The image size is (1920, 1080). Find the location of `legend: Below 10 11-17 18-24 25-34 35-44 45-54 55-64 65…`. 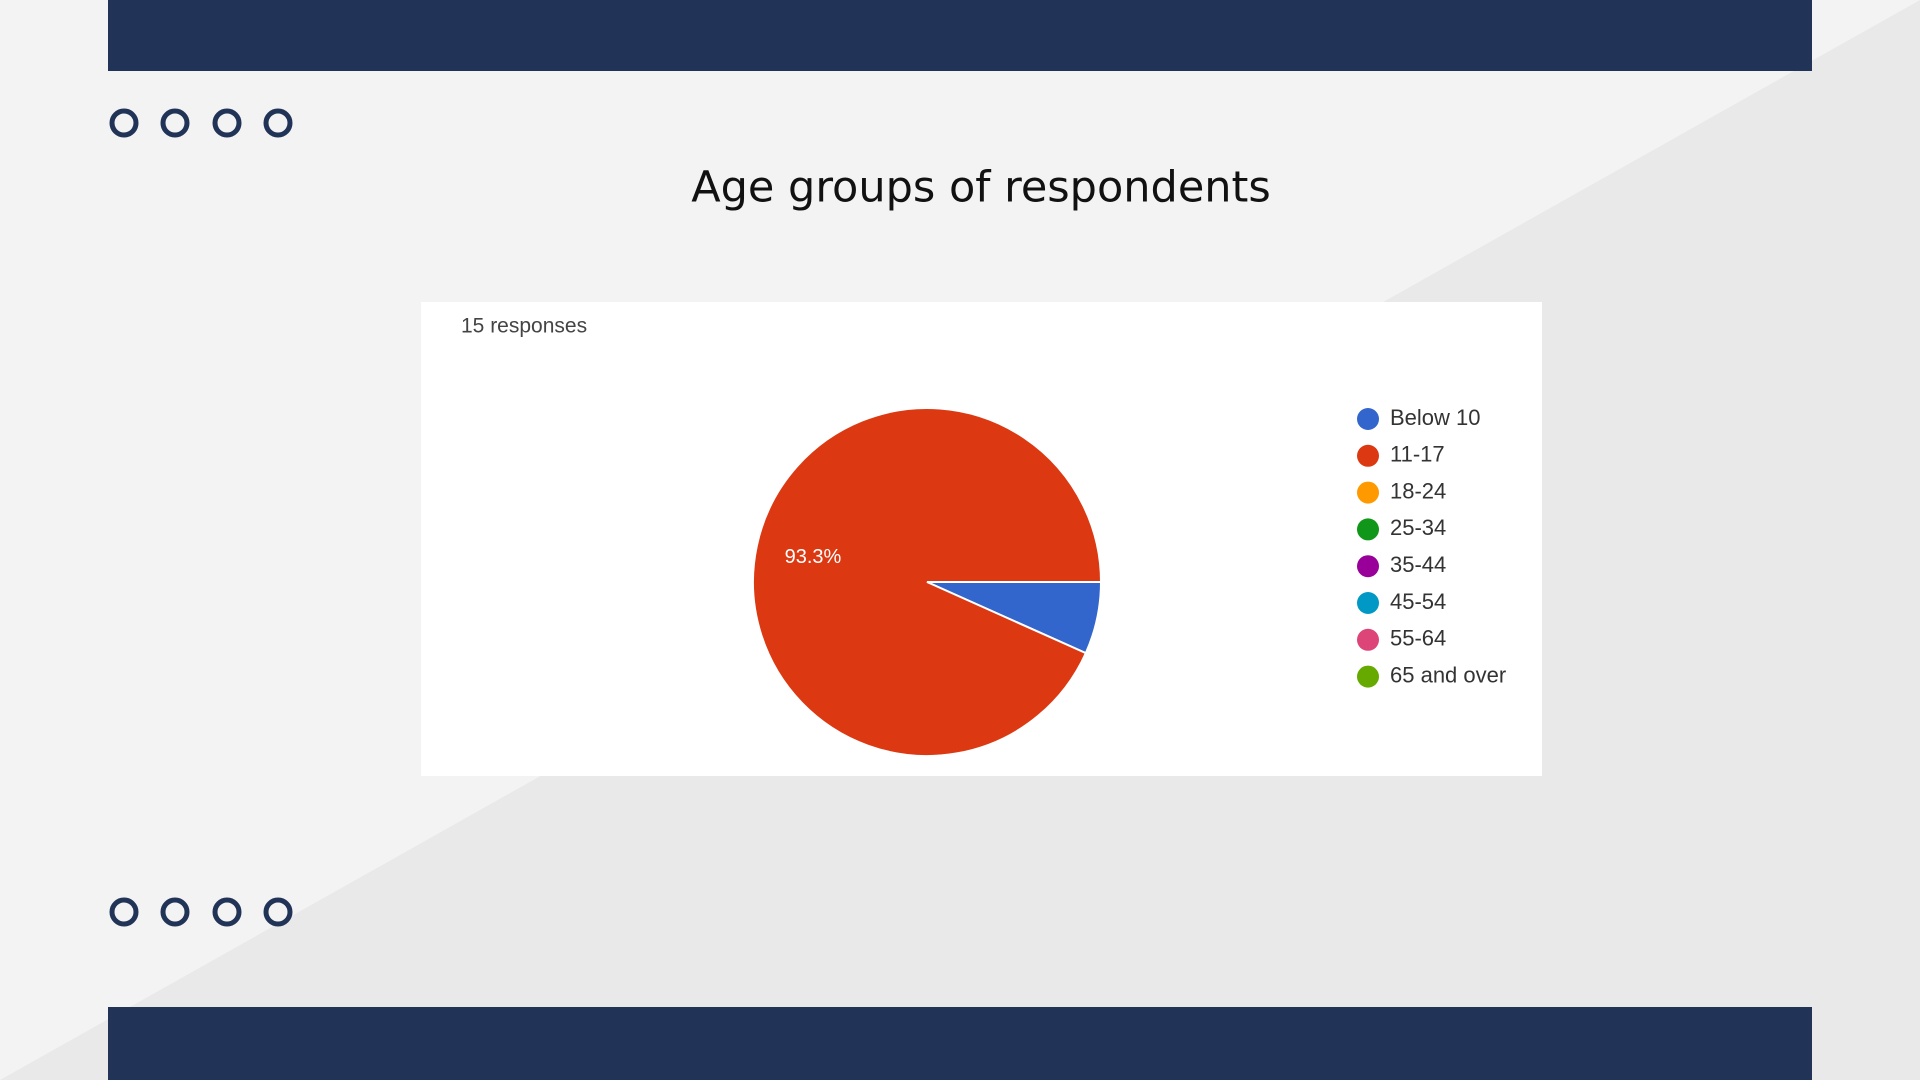

legend: Below 10 11-17 18-24 25-34 35-44 45-54 55-64 65… is located at coordinates (1431, 546).